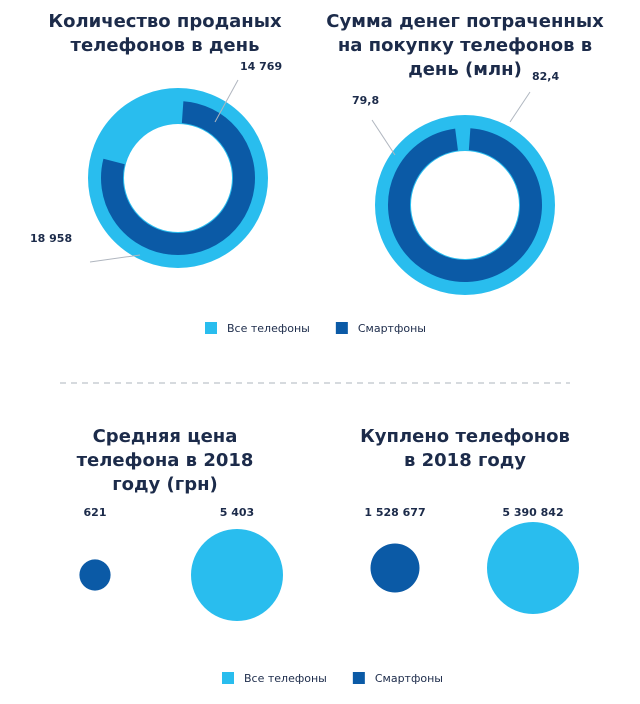 The width and height of the screenshot is (640, 704). What do you see at coordinates (365, 100) in the screenshot?
I see `value-label: 79,8` at bounding box center [365, 100].